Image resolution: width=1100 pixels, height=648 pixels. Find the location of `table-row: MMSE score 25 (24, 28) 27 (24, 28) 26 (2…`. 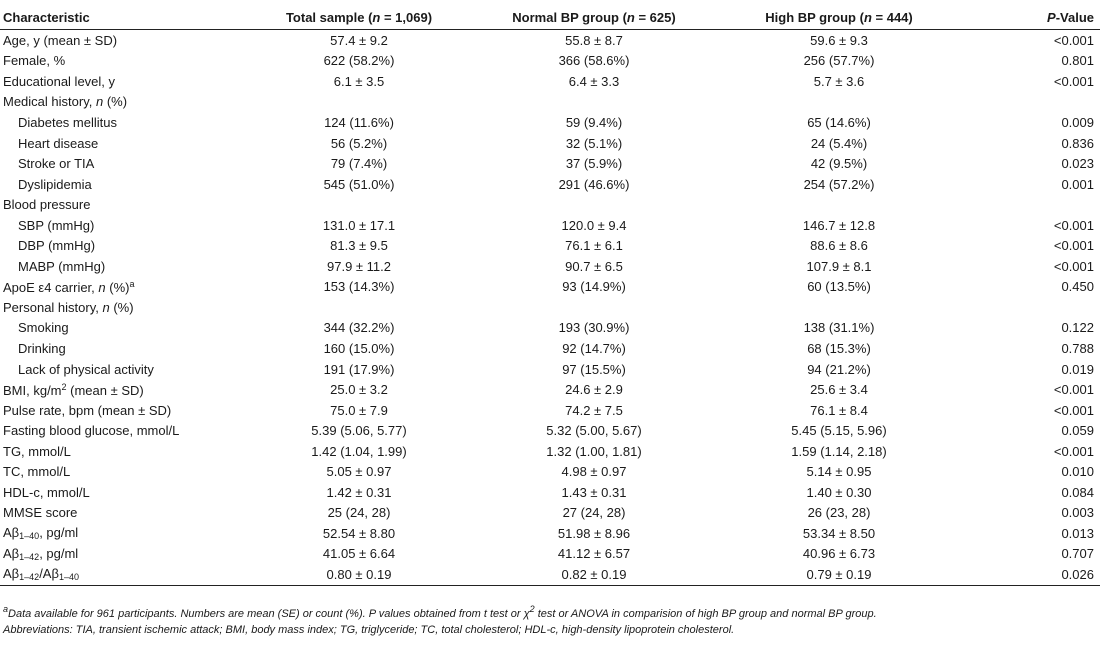

table-row: MMSE score 25 (24, 28) 27 (24, 28) 26 (2… is located at coordinates (550, 513).